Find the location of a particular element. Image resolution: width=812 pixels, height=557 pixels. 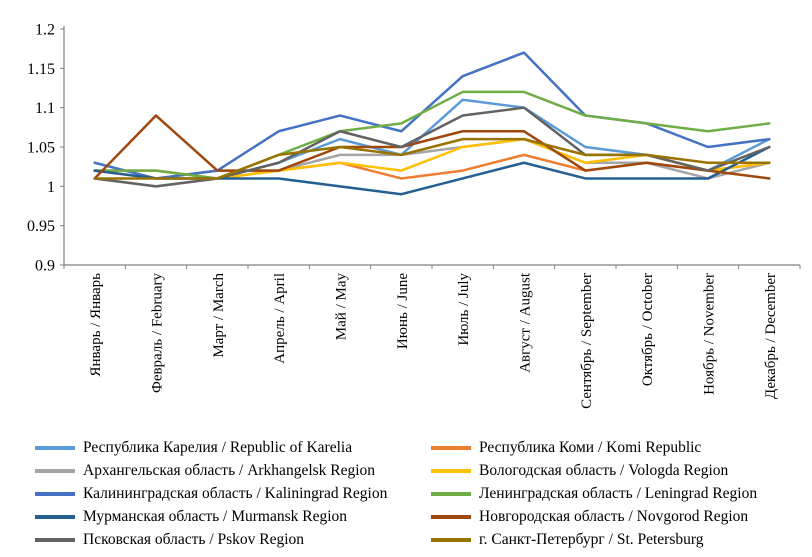

legend-label: Псковская область / Pskov Region is located at coordinates (194, 539).